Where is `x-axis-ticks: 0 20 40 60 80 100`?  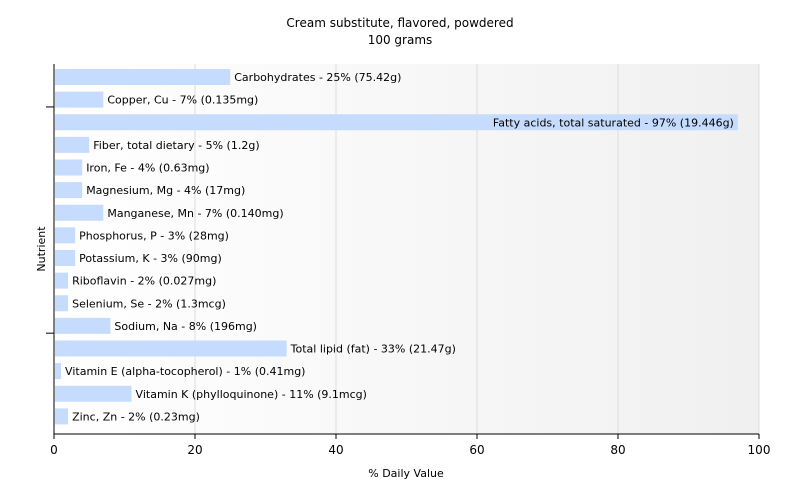 x-axis-ticks: 0 20 40 60 80 100 is located at coordinates (410, 445).